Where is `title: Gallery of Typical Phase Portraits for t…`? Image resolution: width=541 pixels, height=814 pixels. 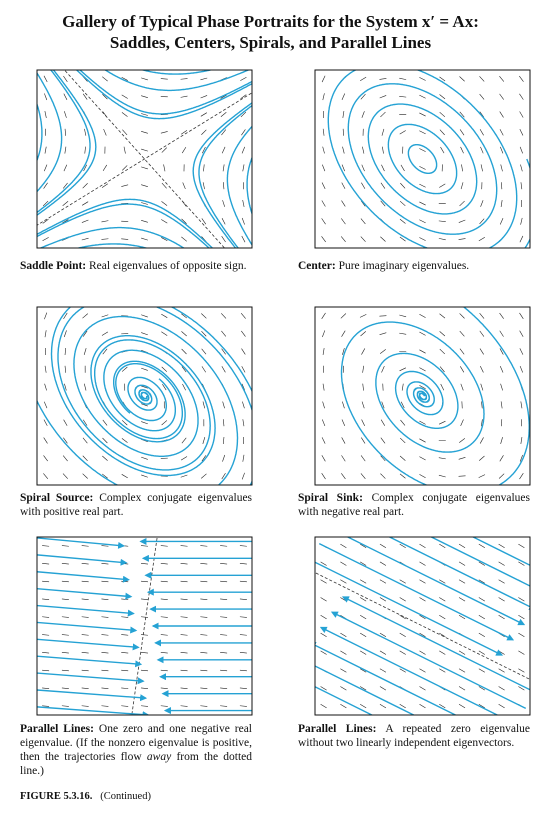 title: Gallery of Typical Phase Portraits for t… is located at coordinates (270, 21).